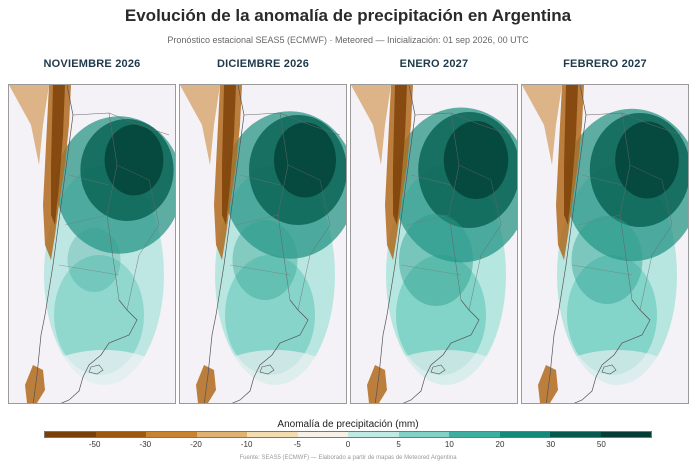  I want to click on colorbar-tick-label: -30, so click(145, 444).